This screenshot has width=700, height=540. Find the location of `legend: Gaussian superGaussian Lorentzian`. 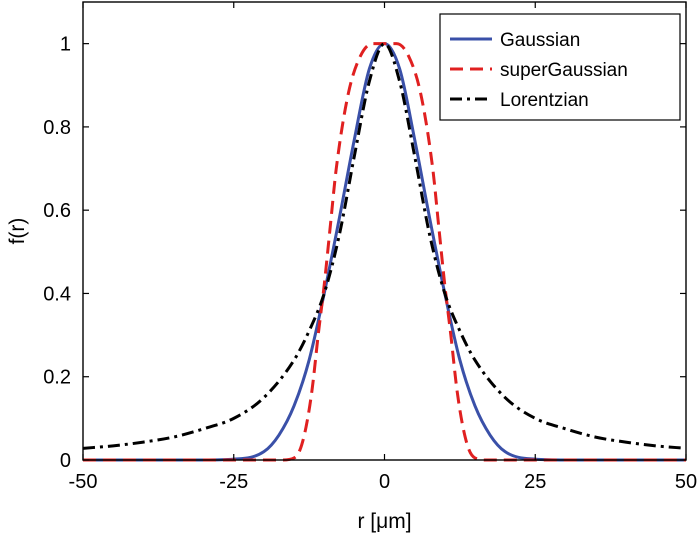

legend: Gaussian superGaussian Lorentzian is located at coordinates (560, 67).